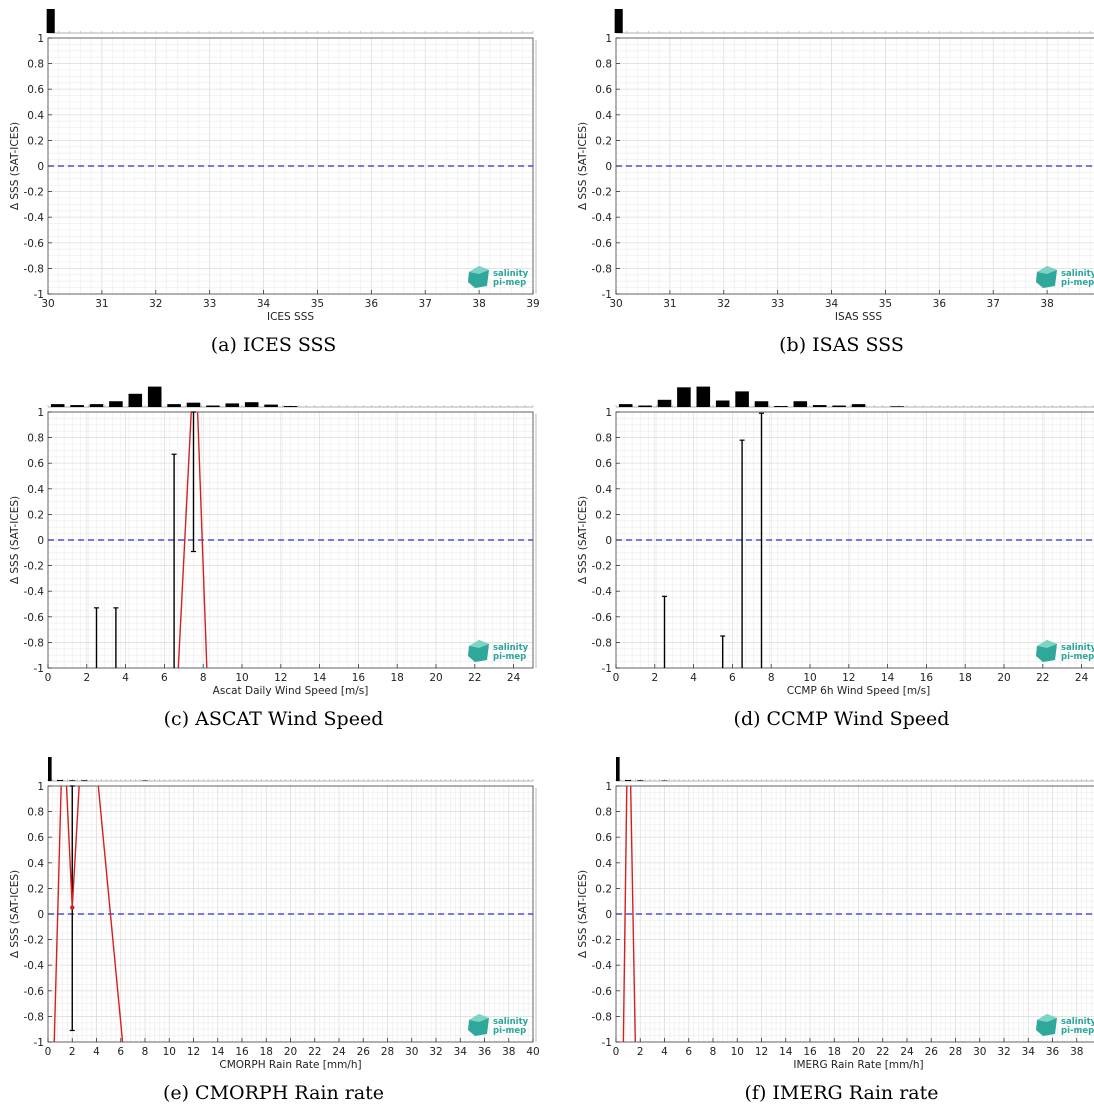 The width and height of the screenshot is (1094, 1120). What do you see at coordinates (654, 678) in the screenshot?
I see `x-tick-label: 2` at bounding box center [654, 678].